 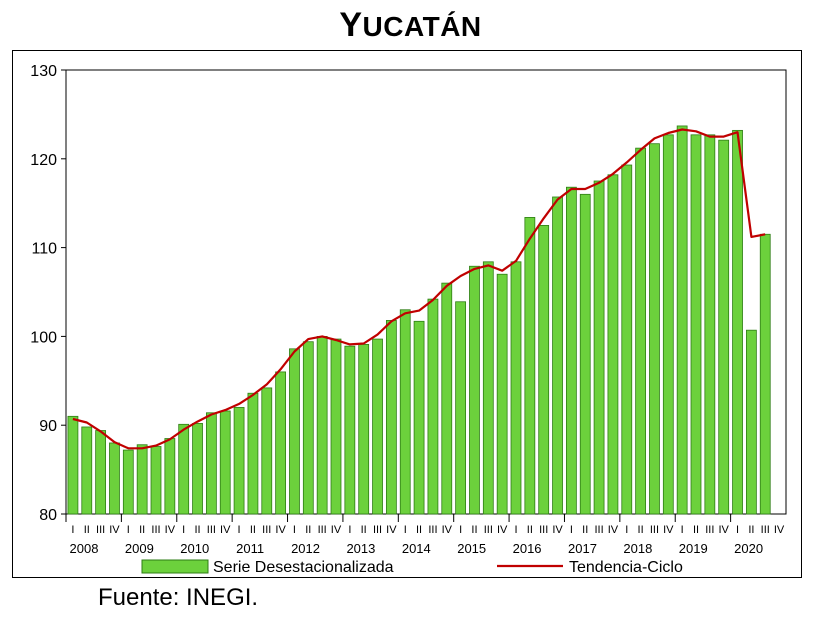 I want to click on y-tick-label: 130, so click(x=43, y=71).